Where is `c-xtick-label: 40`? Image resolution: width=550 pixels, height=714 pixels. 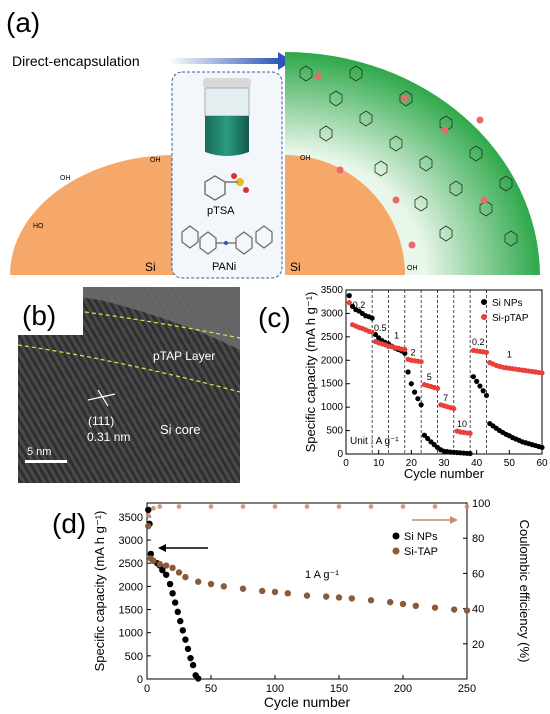 c-xtick-label: 40 is located at coordinates (477, 463).